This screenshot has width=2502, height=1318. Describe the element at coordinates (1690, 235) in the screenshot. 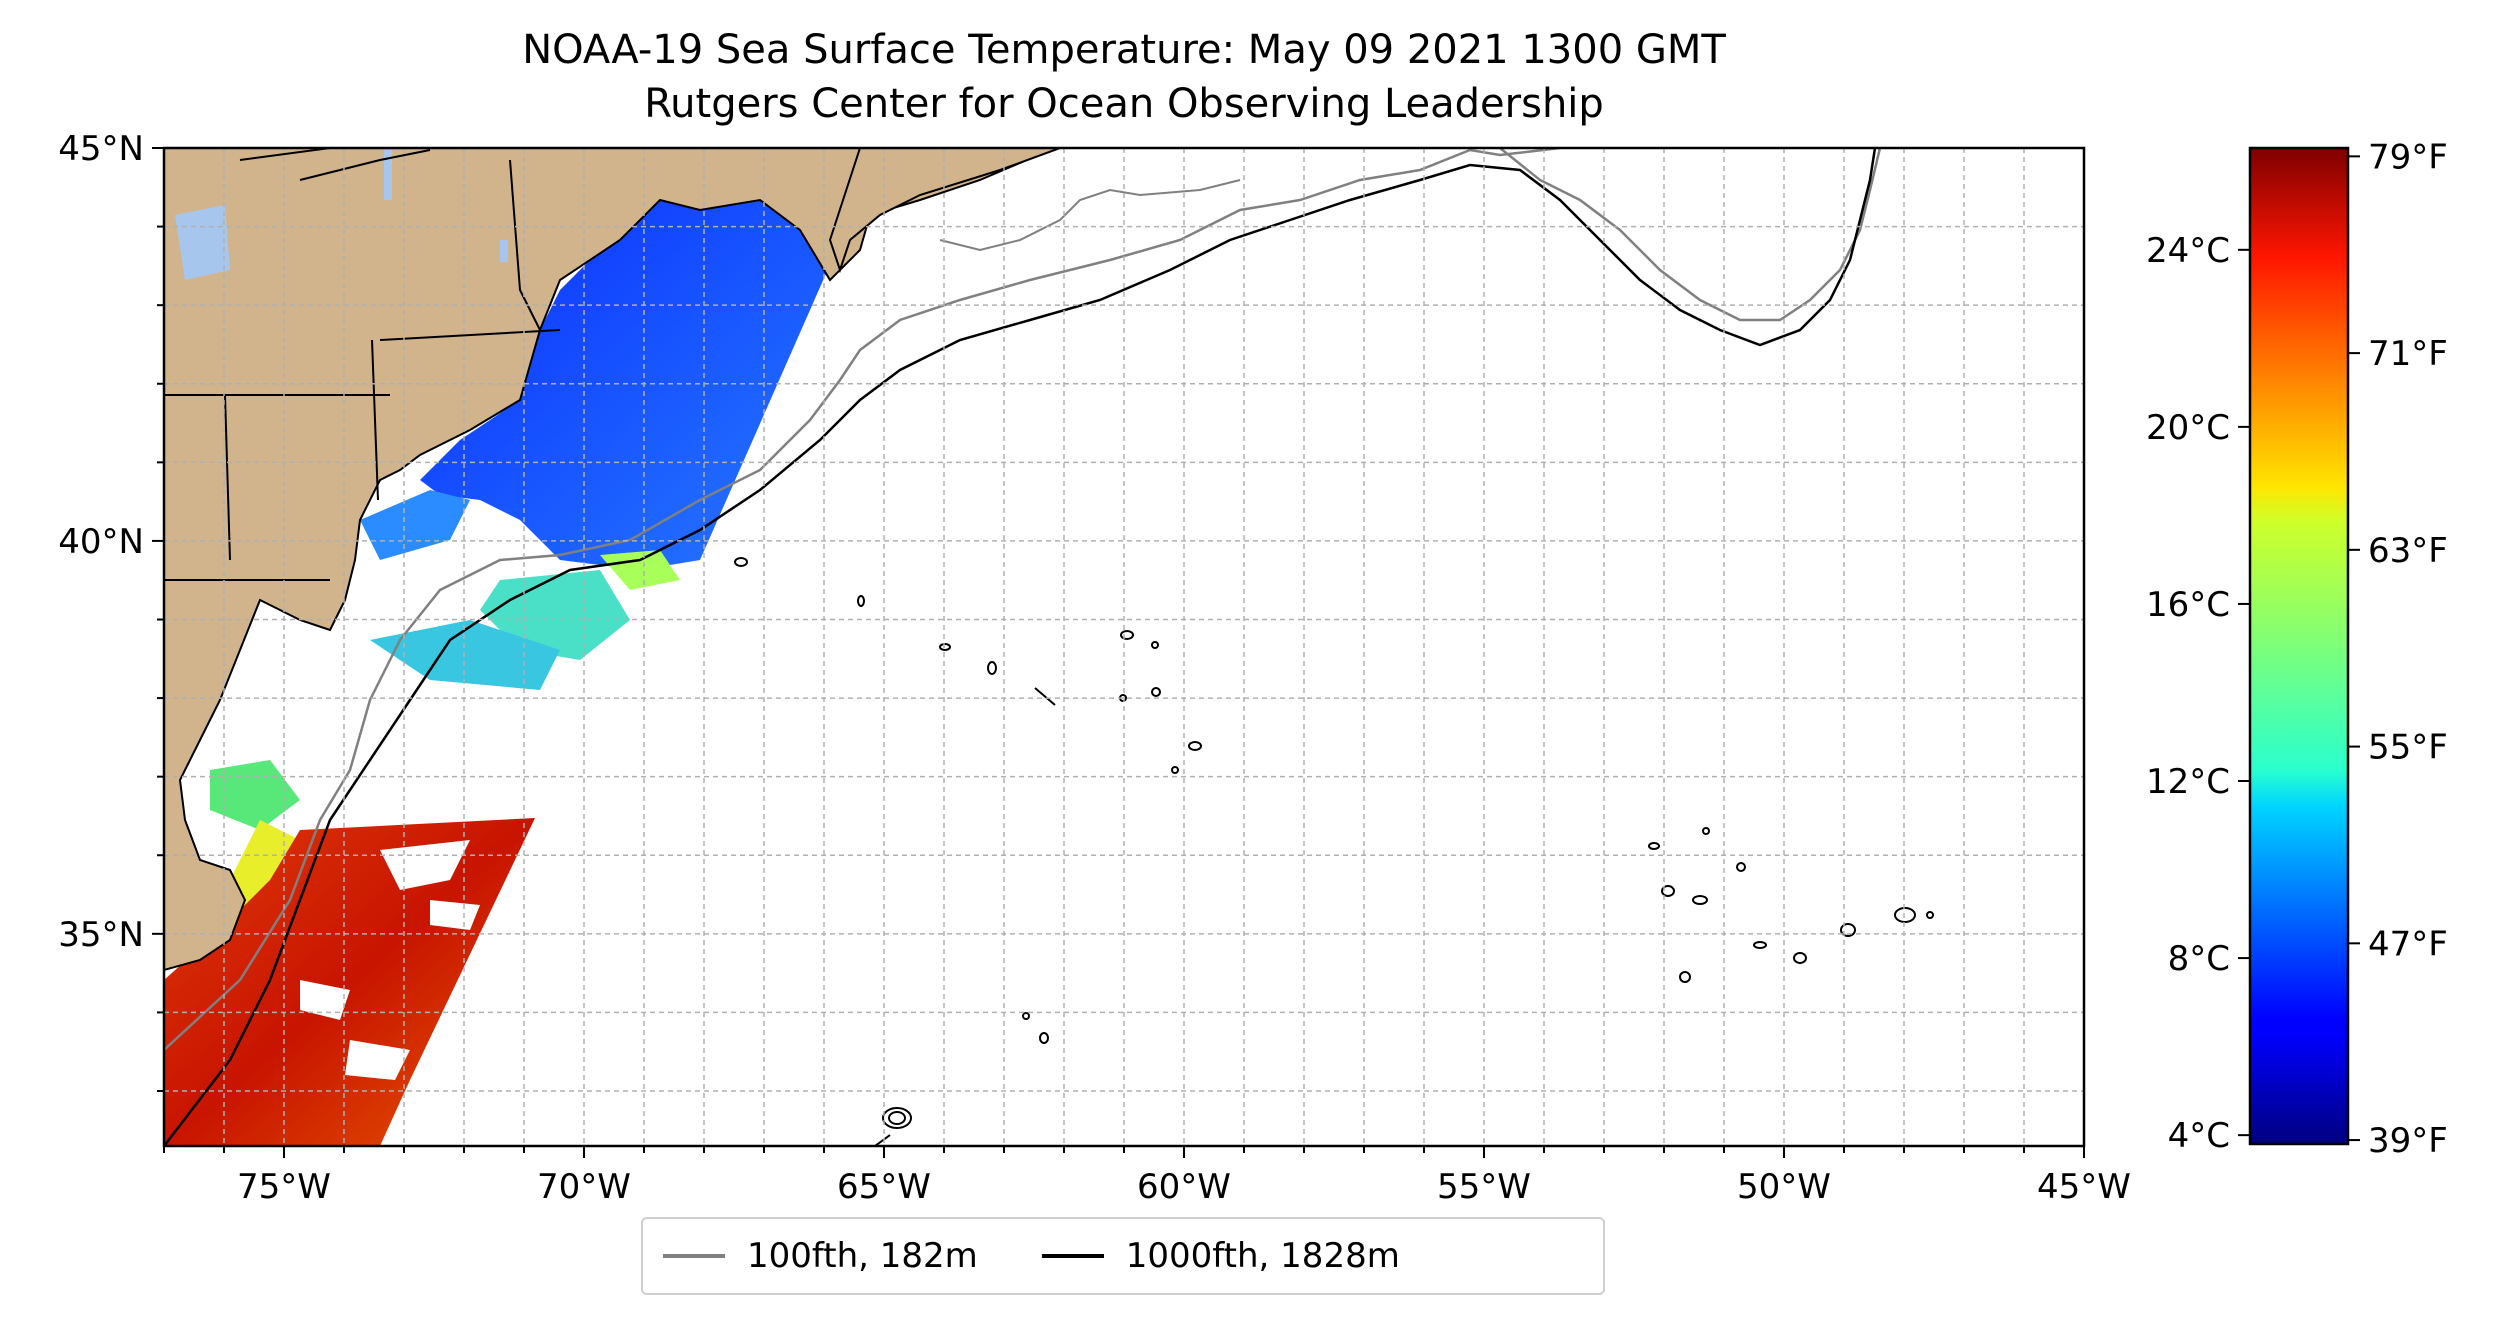

I see `isobath-100fth-banks` at that location.